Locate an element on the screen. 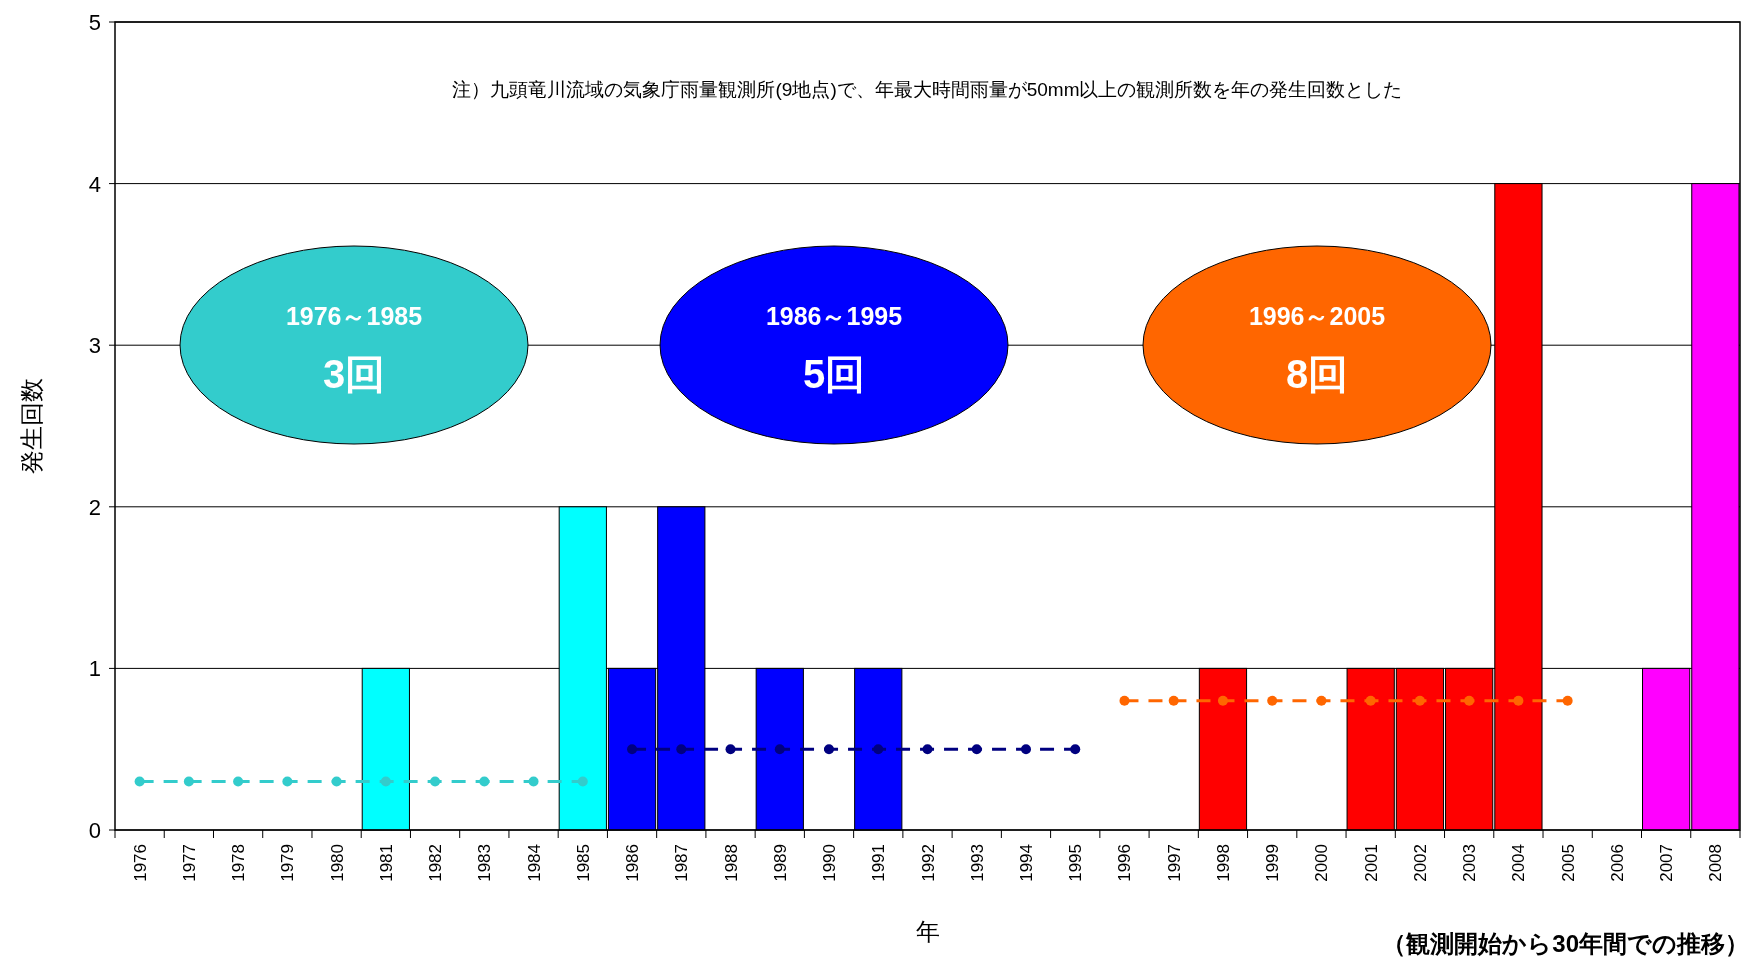 The height and width of the screenshot is (962, 1757). y-tick-label: 2 is located at coordinates (94, 507).